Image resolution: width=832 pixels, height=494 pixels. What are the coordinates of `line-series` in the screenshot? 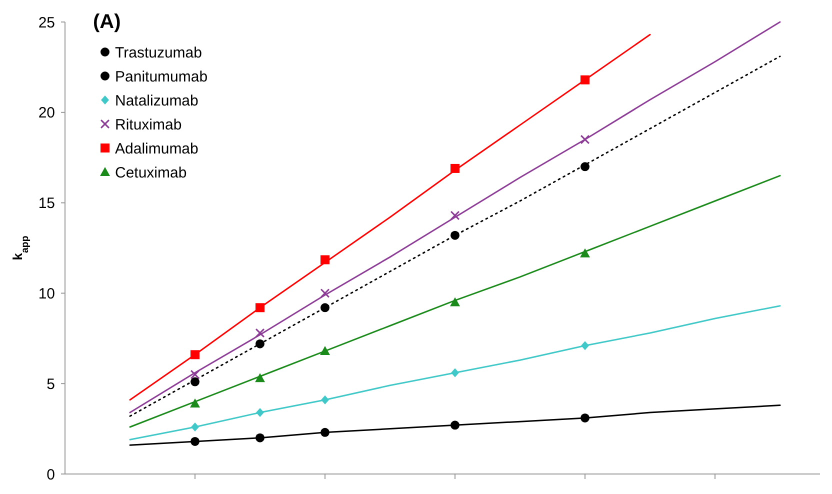 It's located at (455, 425).